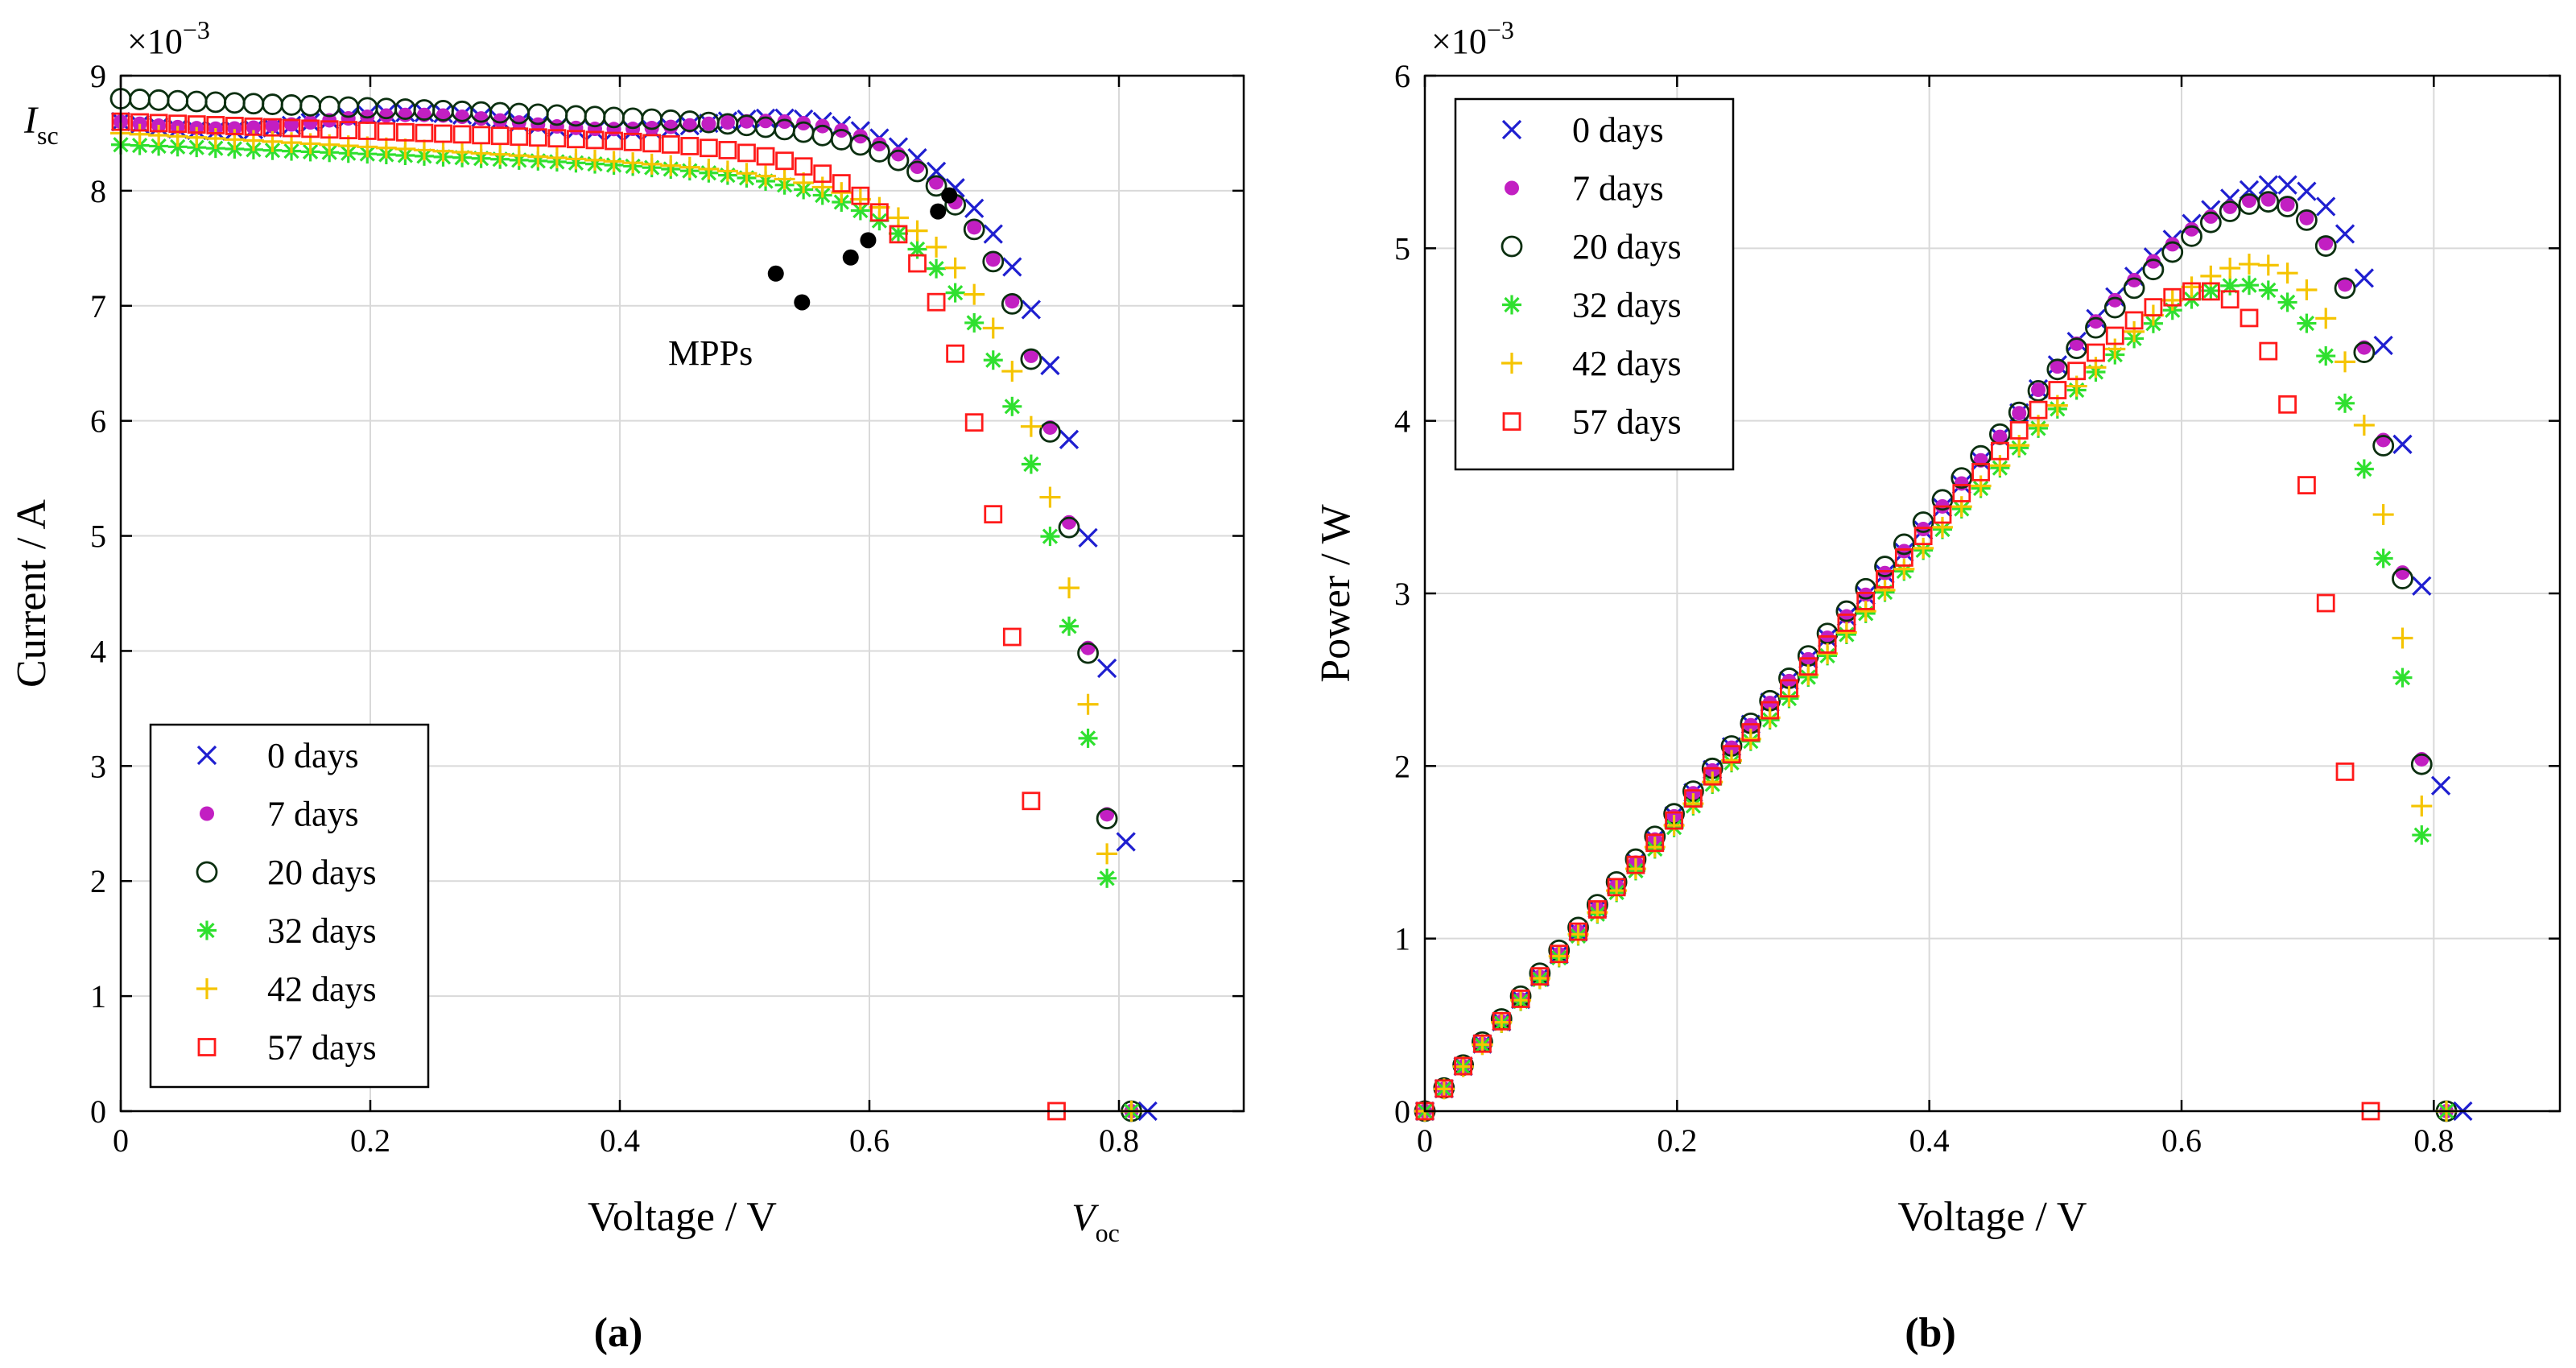 This screenshot has width=2576, height=1368. Describe the element at coordinates (322, 931) in the screenshot. I see `a-legend-label: 32 days` at that location.